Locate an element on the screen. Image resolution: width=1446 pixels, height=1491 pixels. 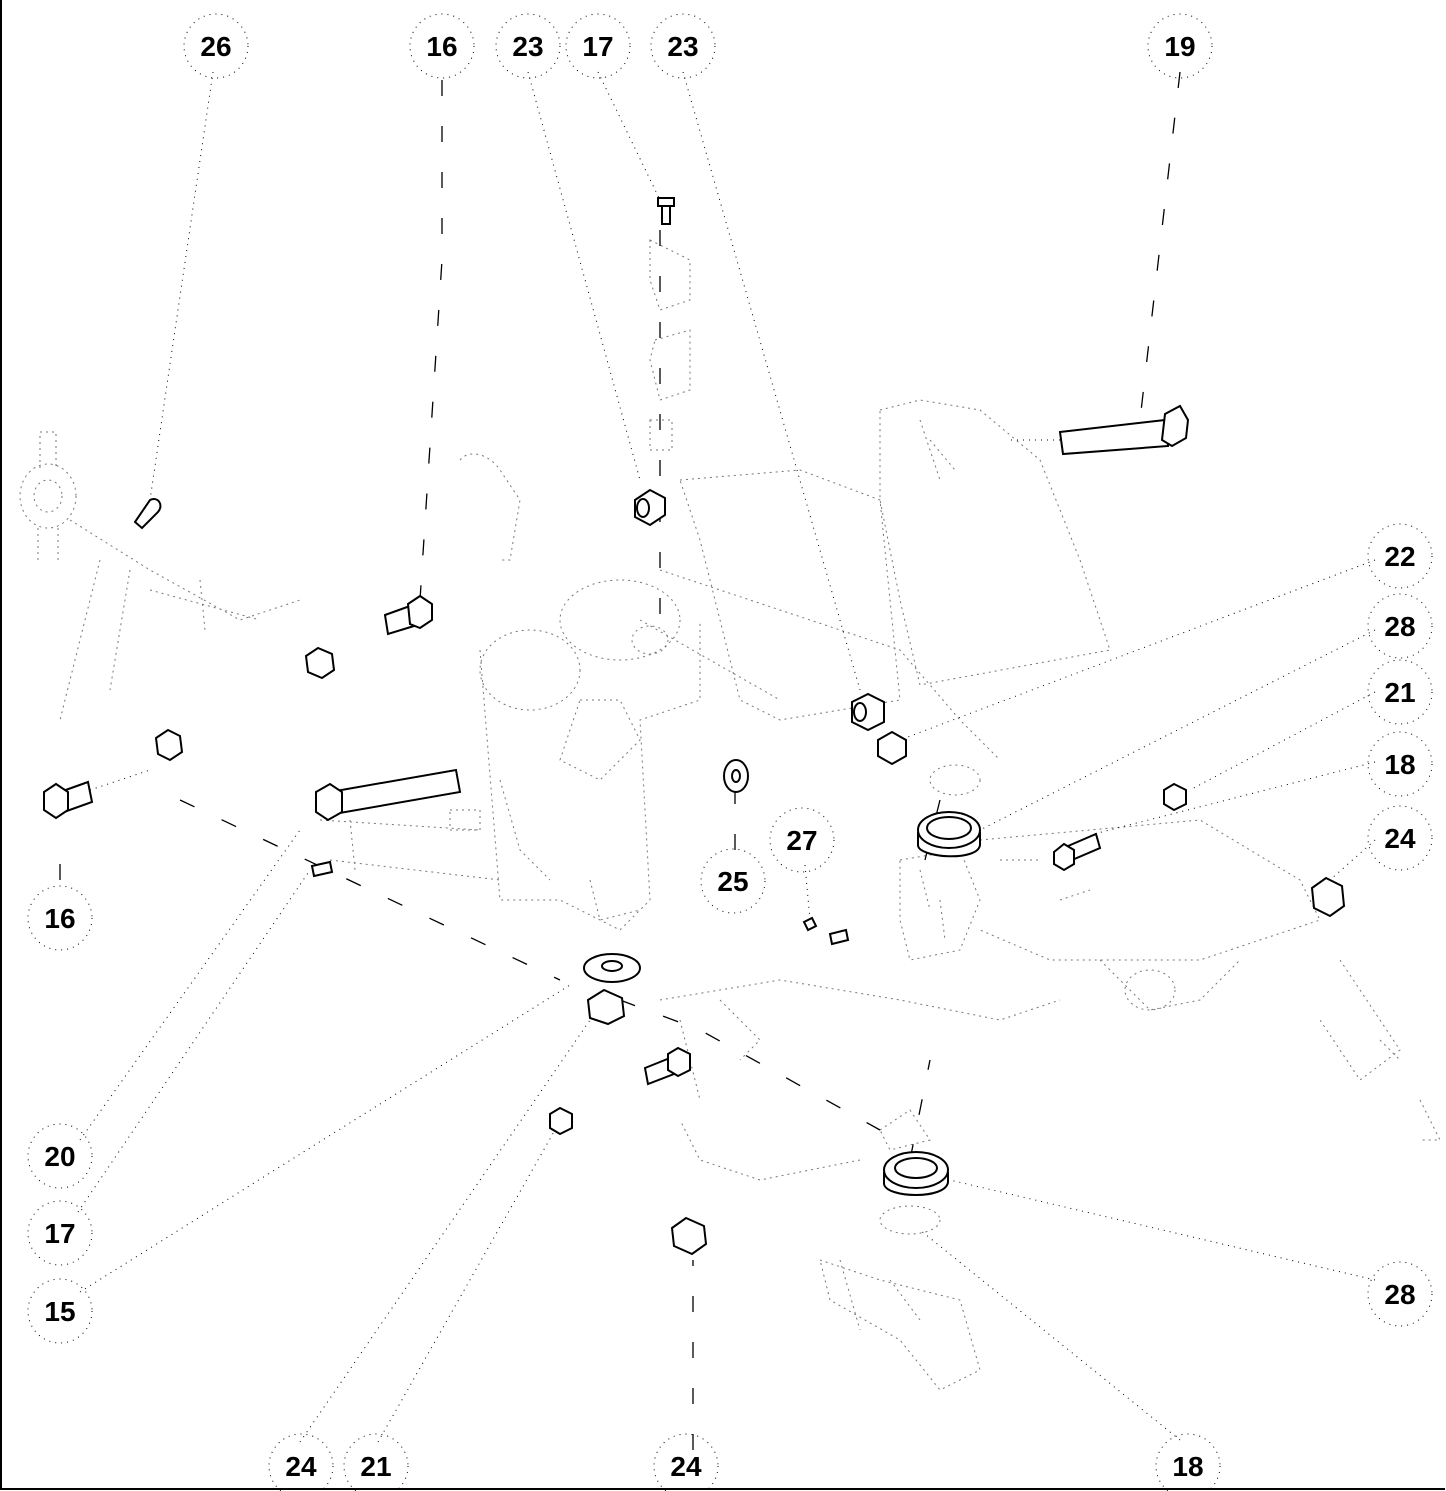
callout-23-left: 23 is located at coordinates (528, 46).